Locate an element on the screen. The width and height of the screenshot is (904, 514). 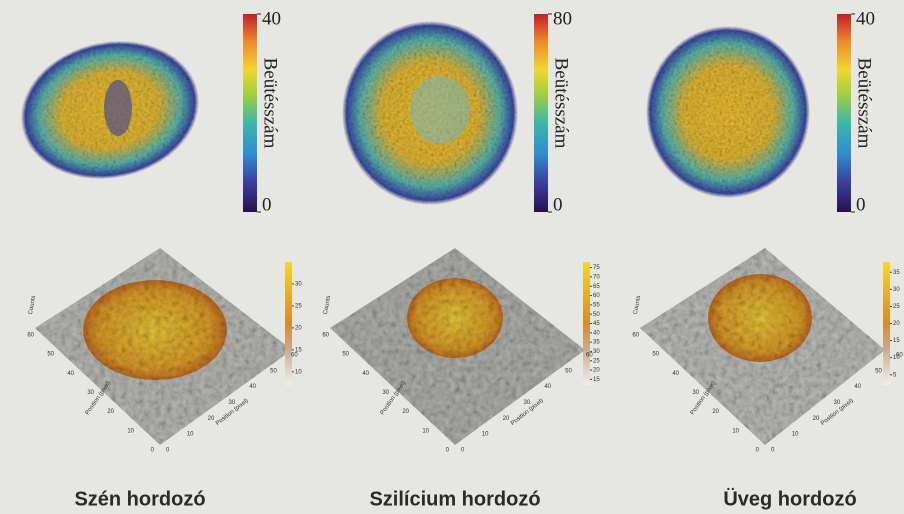
surface-colorbar-tick-label: 50 is located at coordinates (596, 315).